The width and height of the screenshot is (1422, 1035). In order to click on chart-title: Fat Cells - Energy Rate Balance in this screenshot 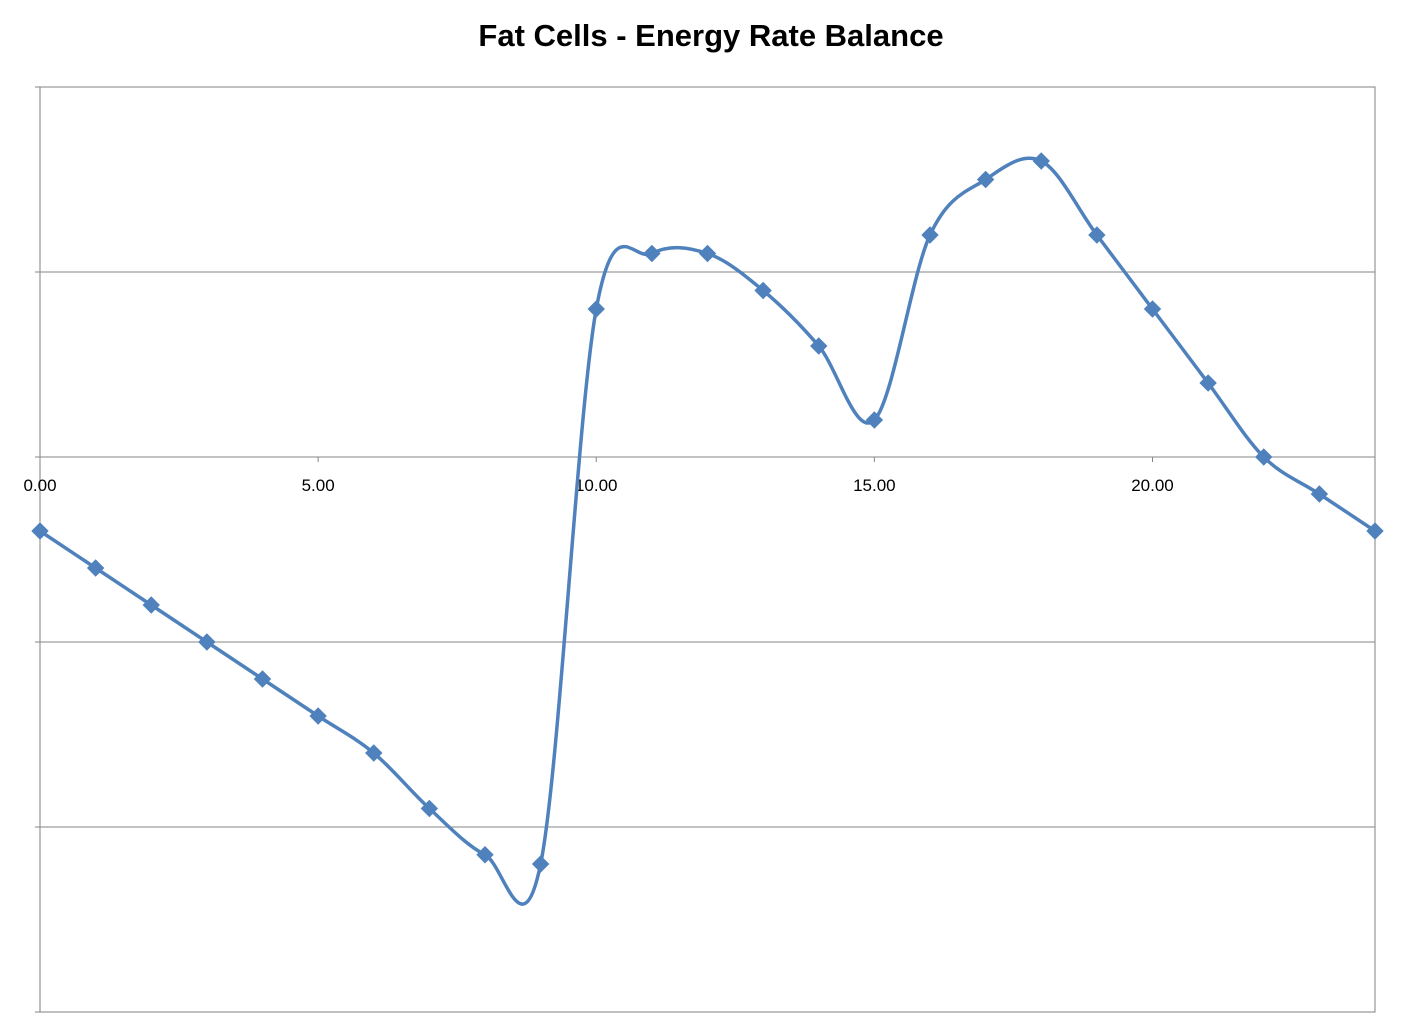, I will do `click(711, 35)`.